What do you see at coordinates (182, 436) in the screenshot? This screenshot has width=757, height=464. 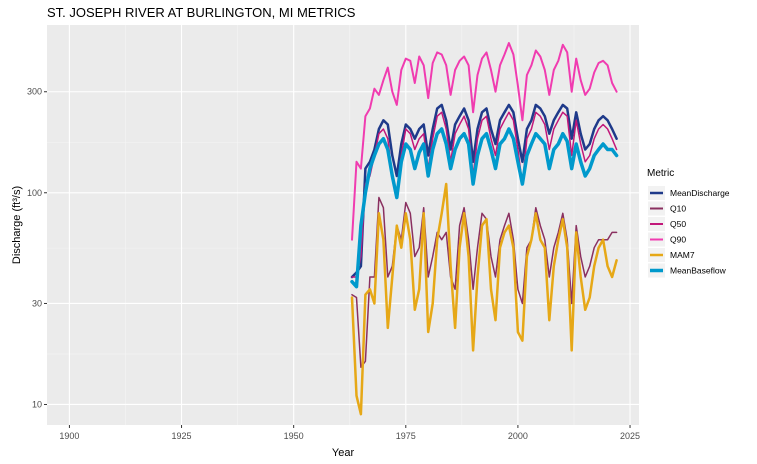 I see `x-tick-label: 1925` at bounding box center [182, 436].